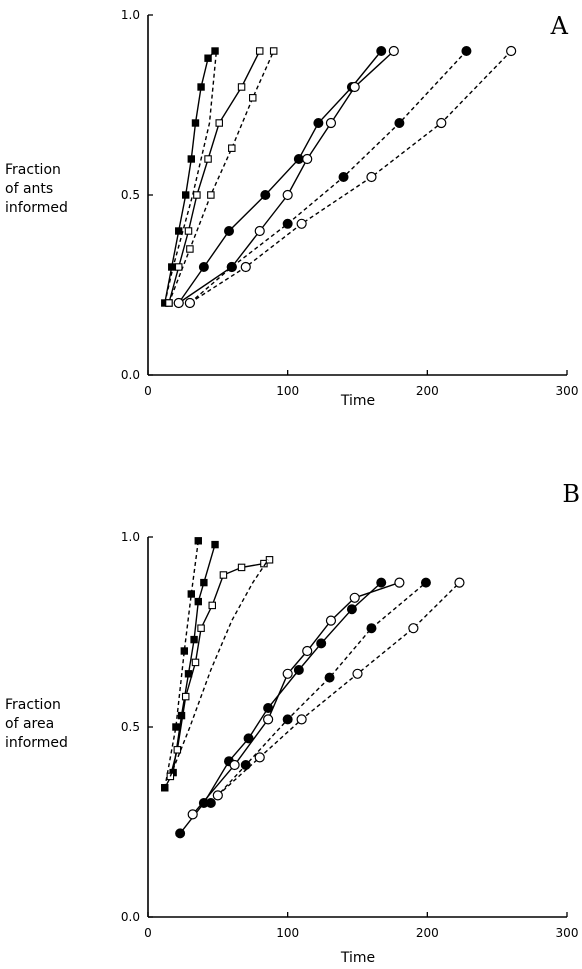  I want to click on panel-b-series-7-line, so click(318, 693).